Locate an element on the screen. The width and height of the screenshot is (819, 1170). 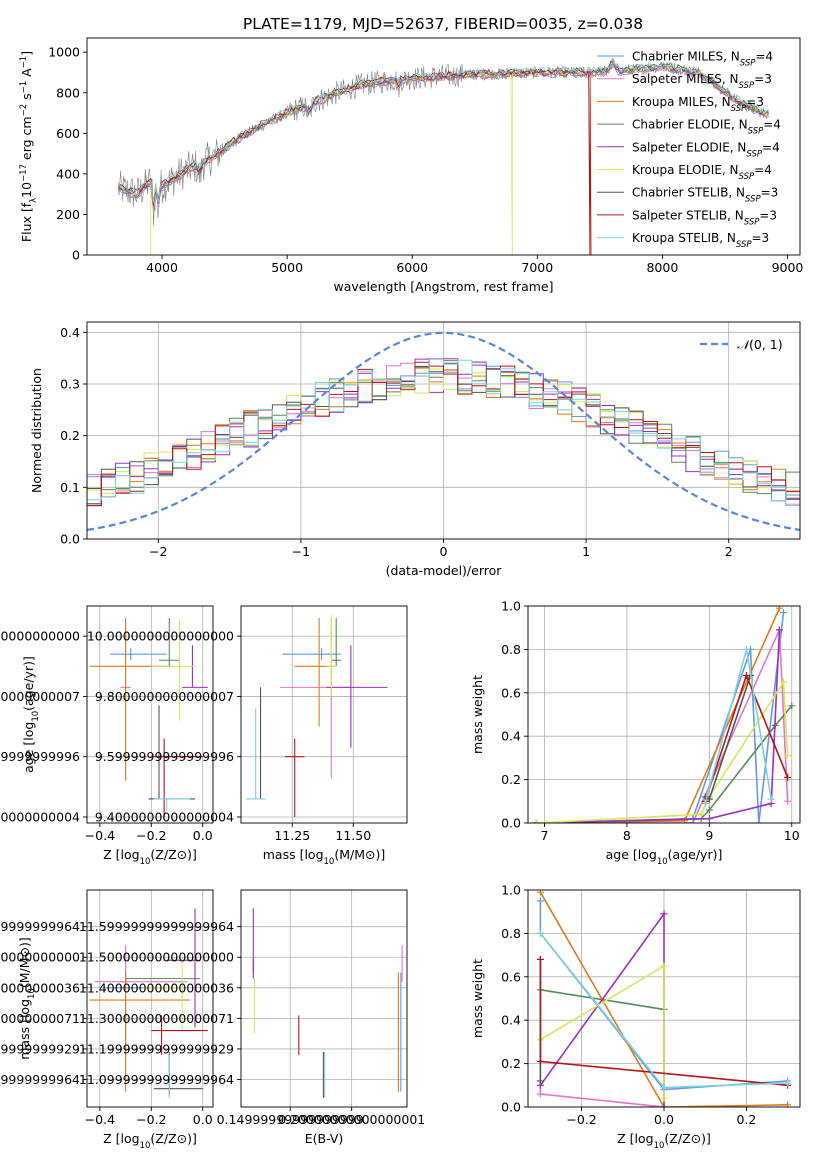
x-tick-label: 0.2 is located at coordinates (746, 1119).